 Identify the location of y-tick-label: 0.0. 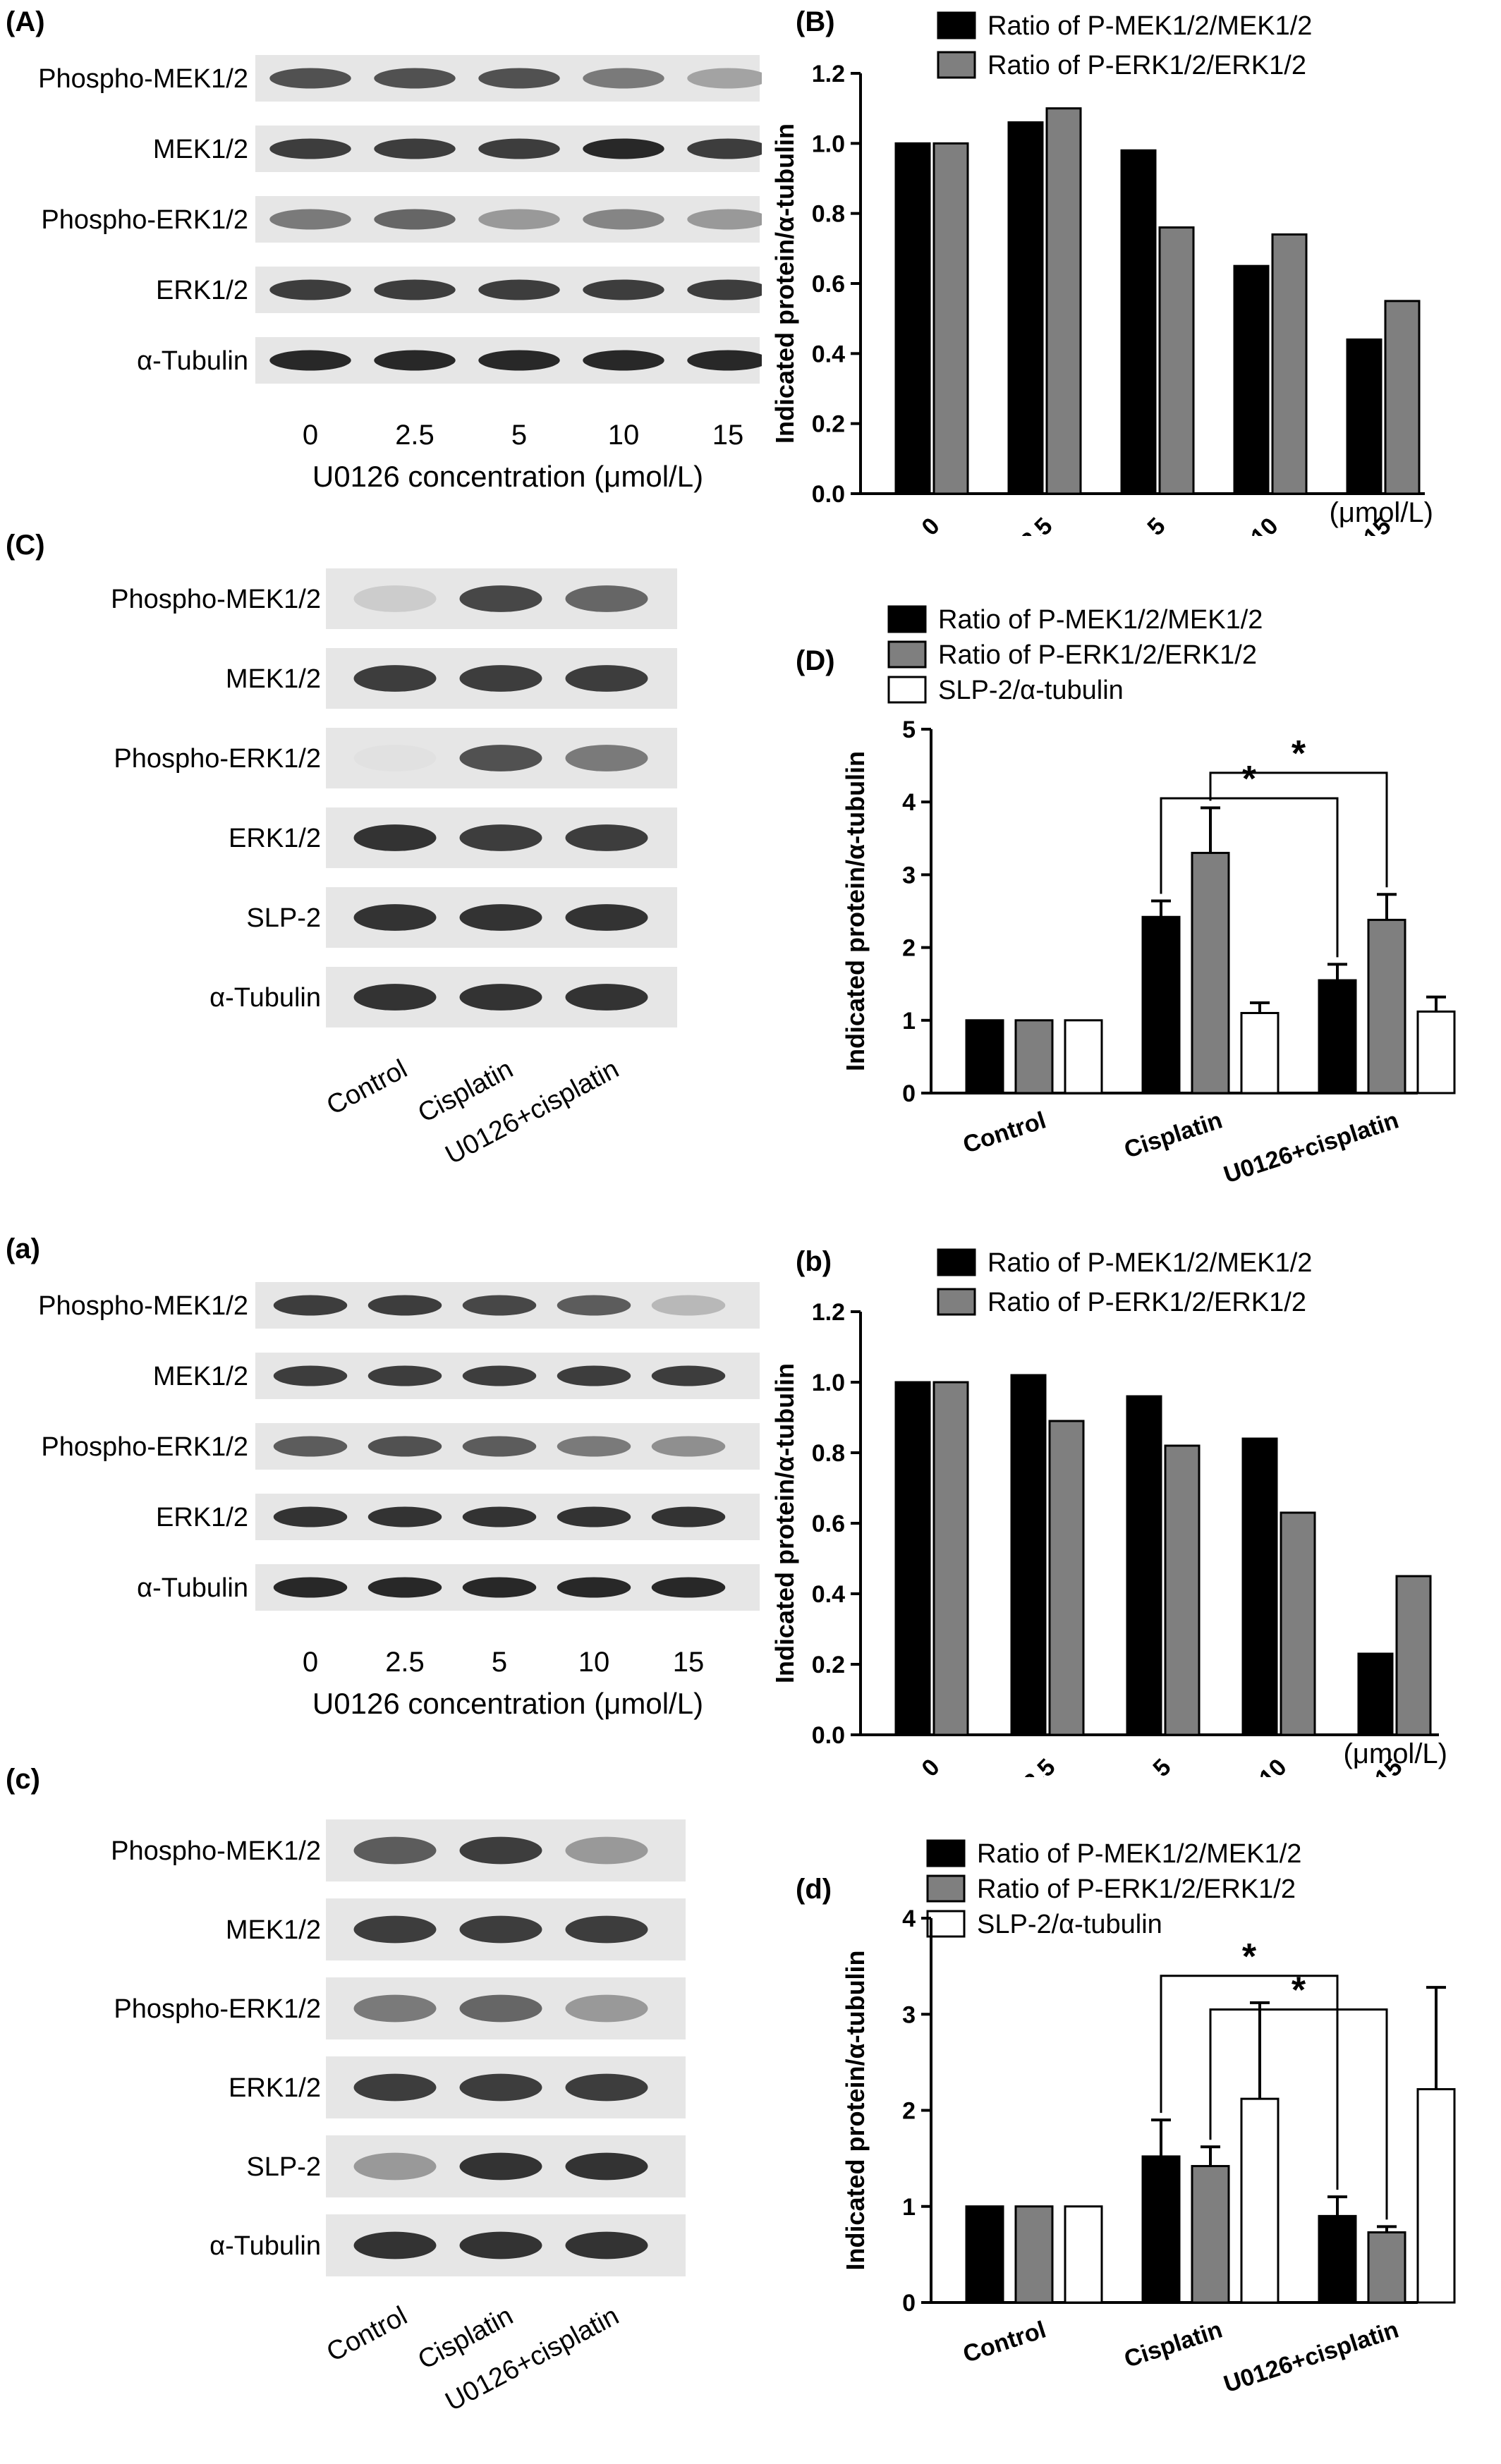
(829, 1735).